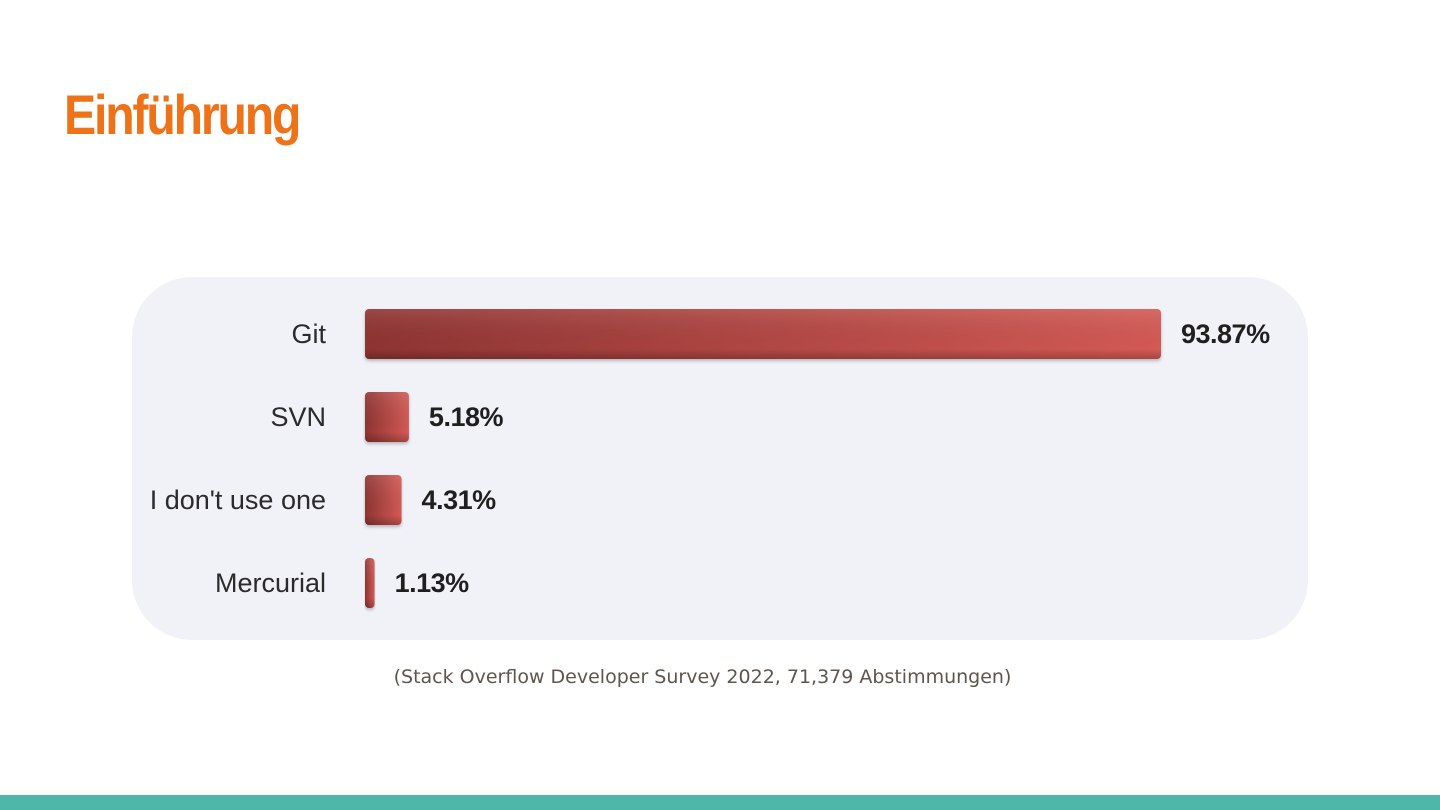  I want to click on bar-i-don-t-use-one, so click(383, 500).